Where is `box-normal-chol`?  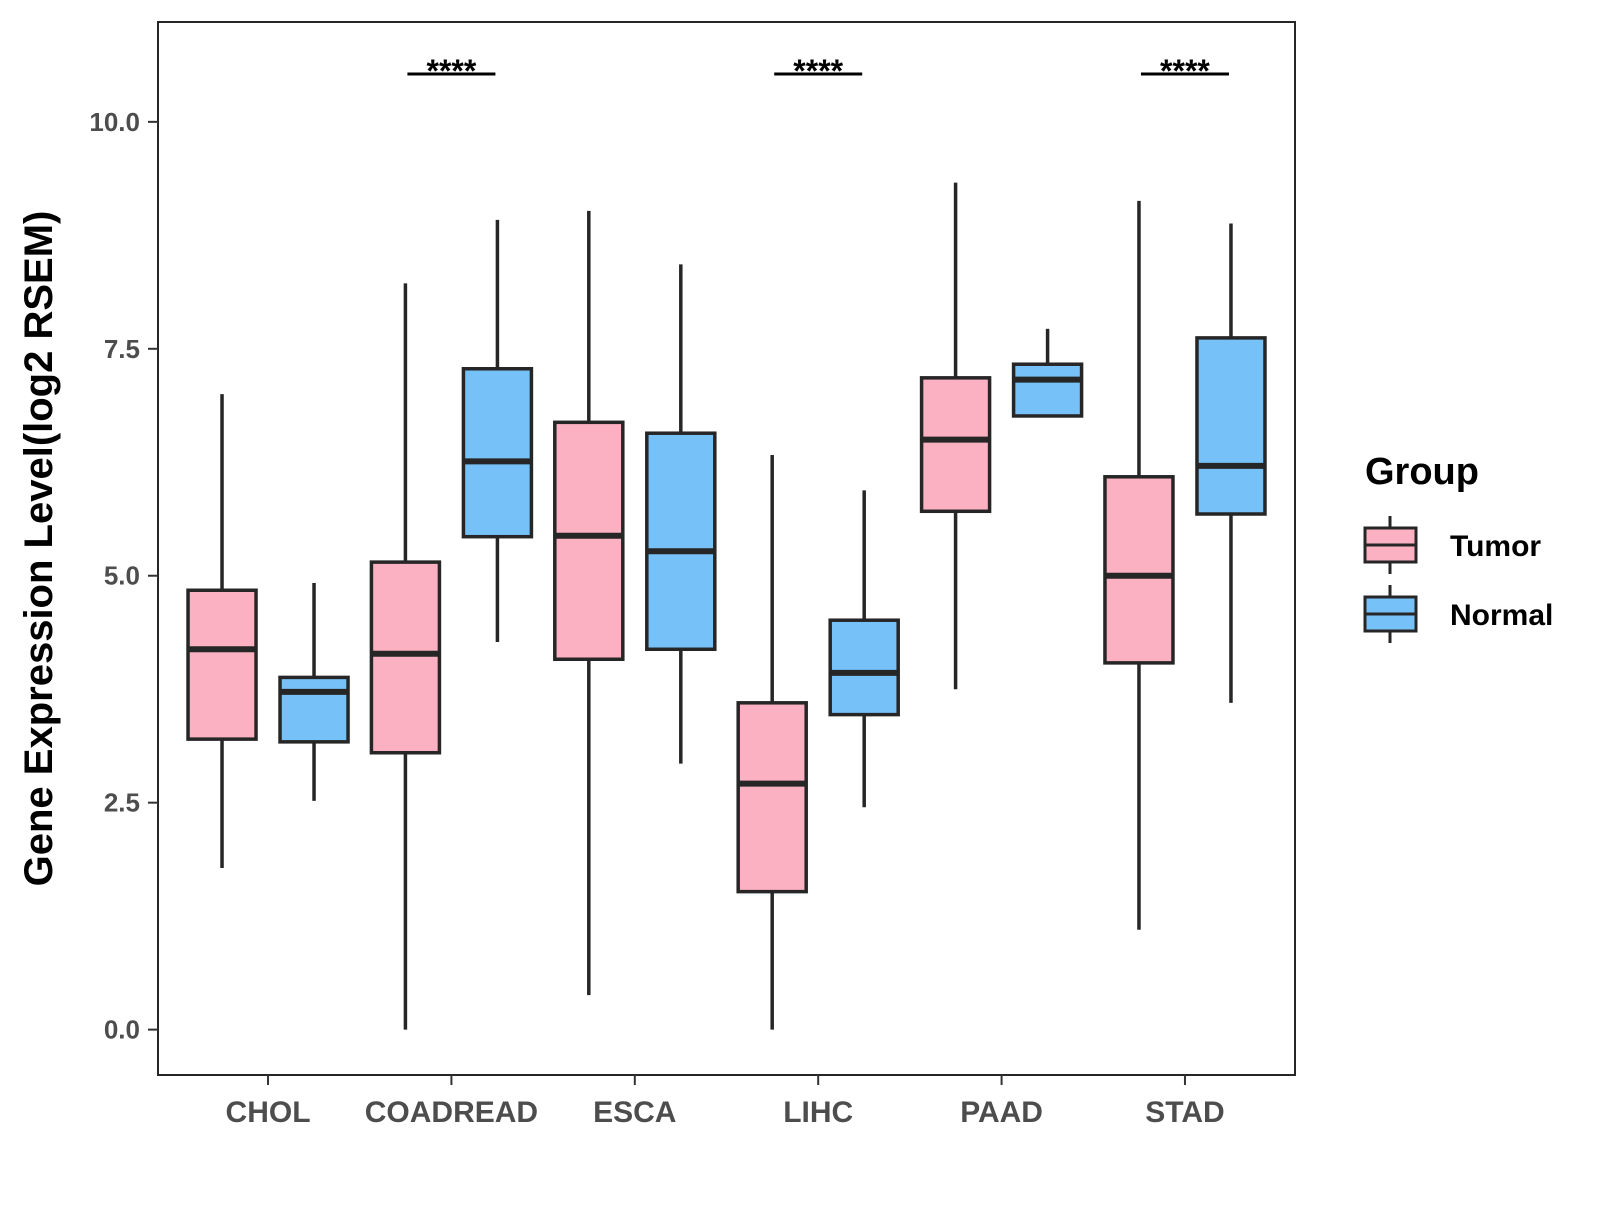
box-normal-chol is located at coordinates (314, 691).